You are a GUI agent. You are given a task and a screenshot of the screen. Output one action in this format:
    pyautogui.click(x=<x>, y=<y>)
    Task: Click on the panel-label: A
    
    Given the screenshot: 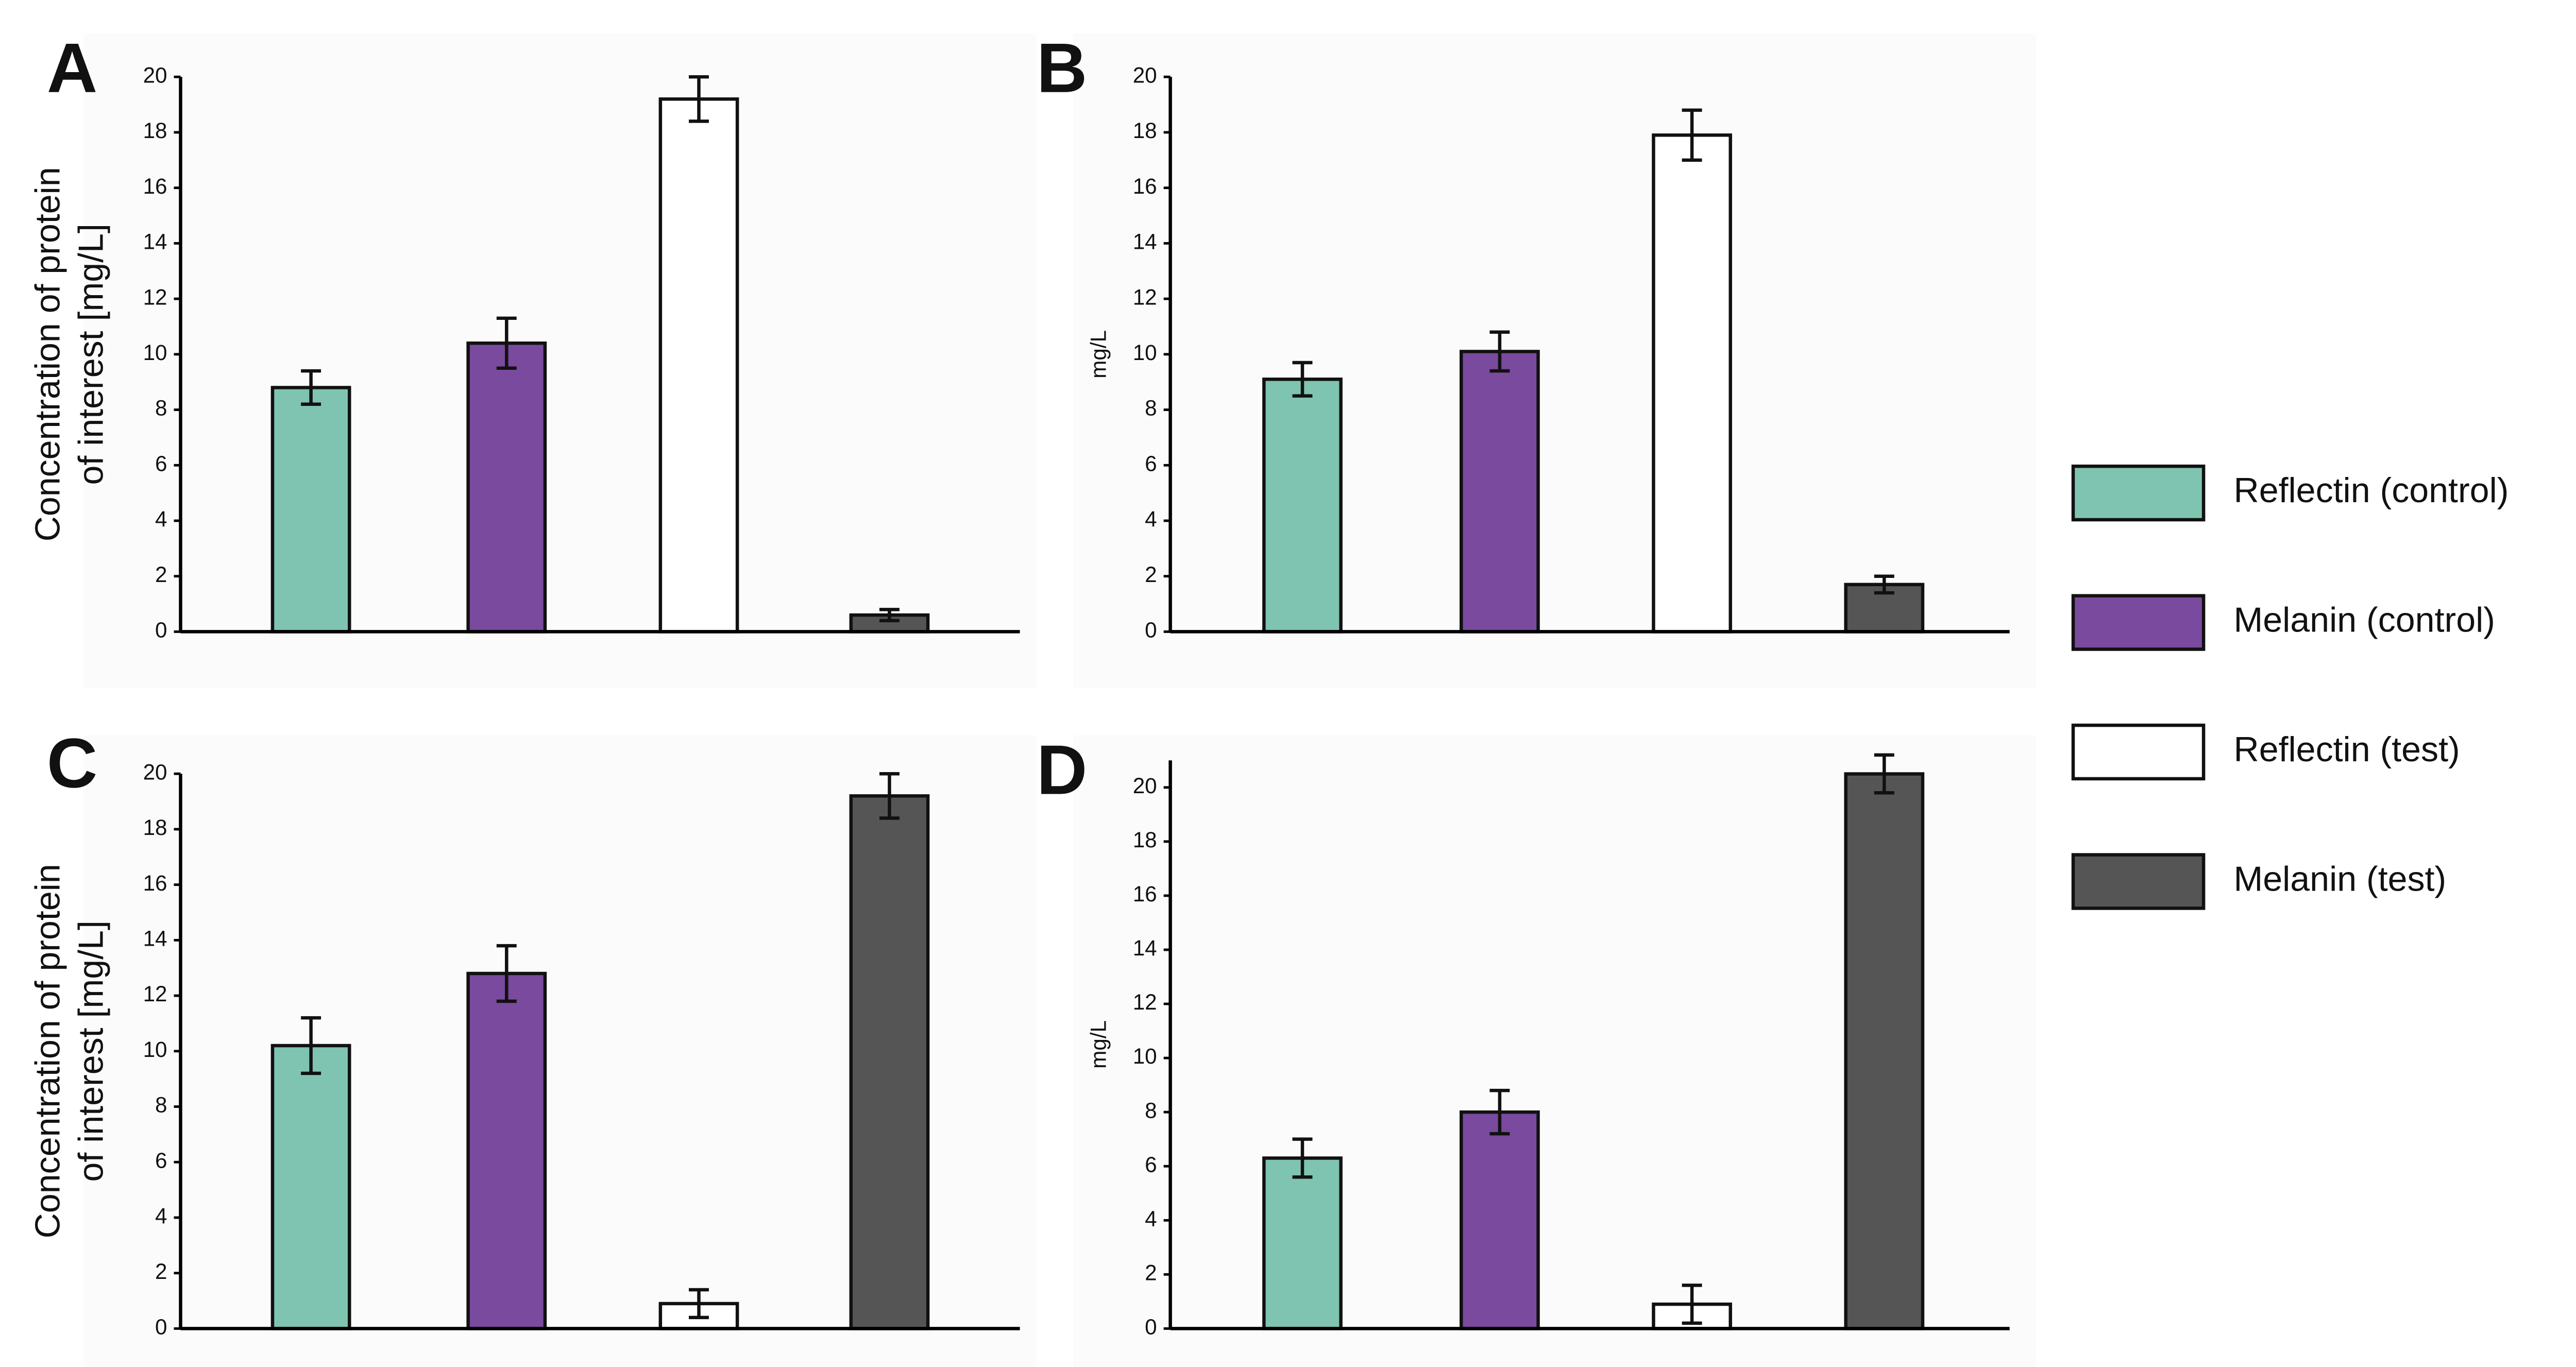 What is the action you would take?
    pyautogui.click(x=72, y=68)
    